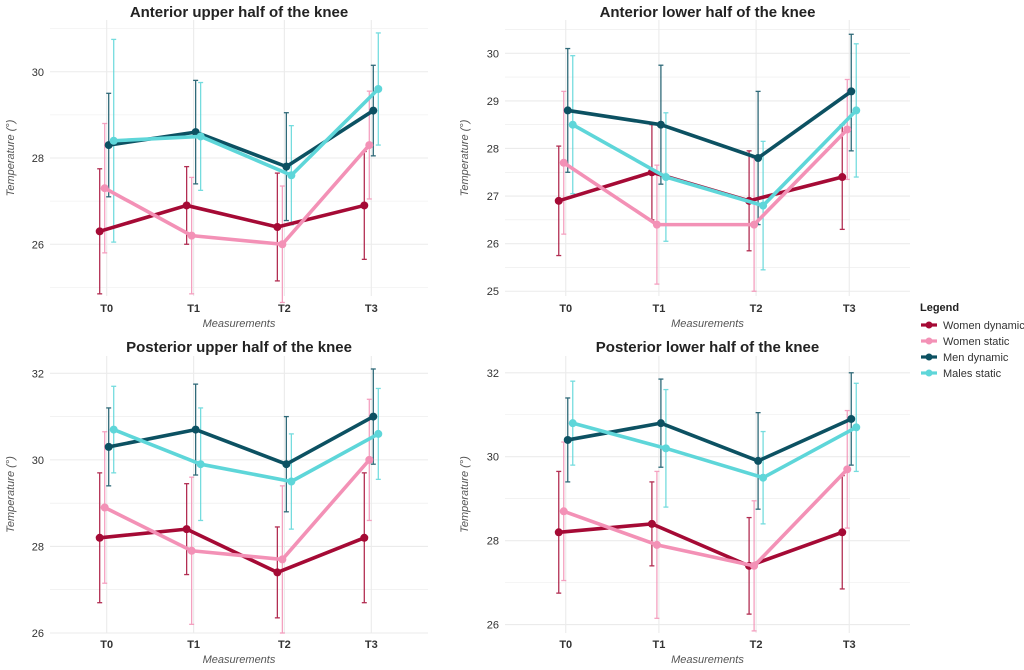 The height and width of the screenshot is (670, 1024). What do you see at coordinates (976, 358) in the screenshot?
I see `legend-item-men-dynamic: Men dynamic` at bounding box center [976, 358].